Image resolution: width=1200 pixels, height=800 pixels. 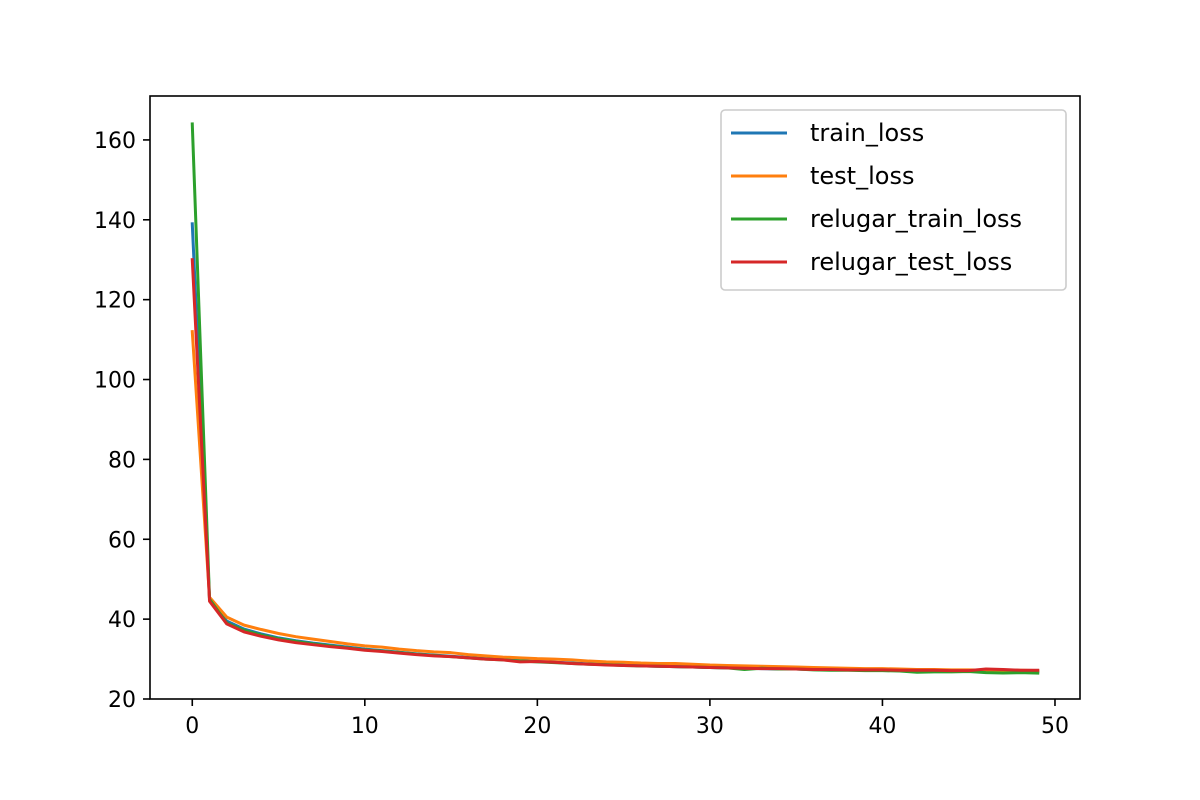 What do you see at coordinates (882, 726) in the screenshot?
I see `x-tick-label: 40` at bounding box center [882, 726].